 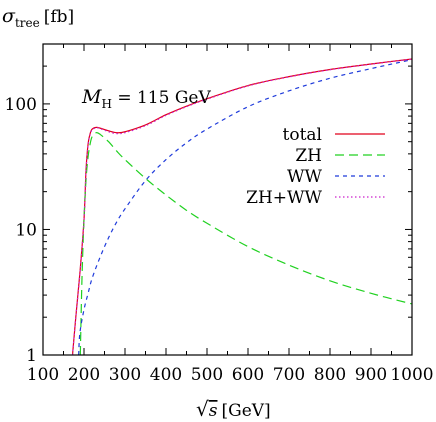 I want to click on x-tick-label: 1000, so click(x=411, y=375).